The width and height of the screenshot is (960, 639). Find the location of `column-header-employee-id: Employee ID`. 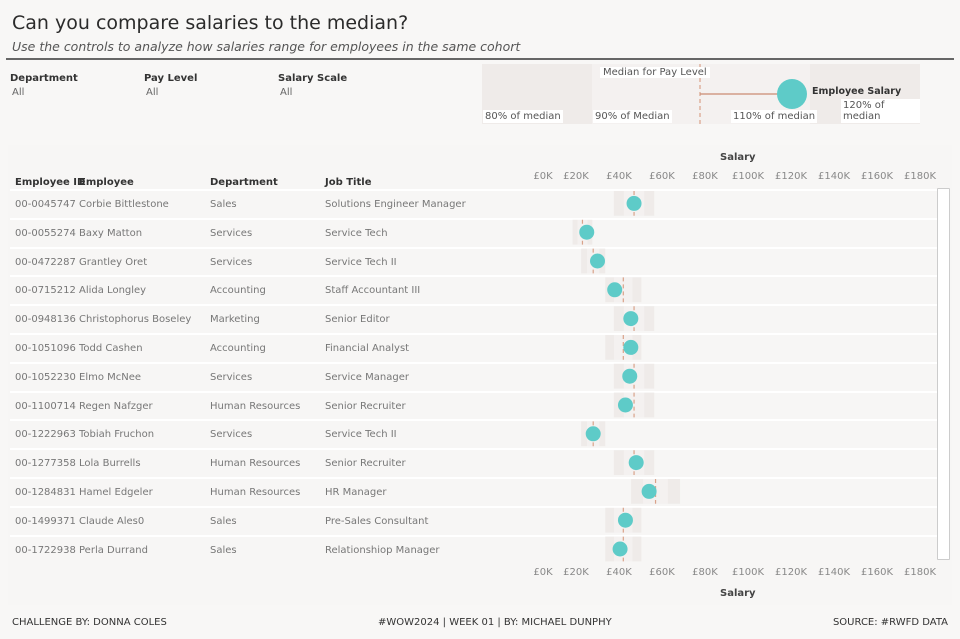

column-header-employee-id: Employee ID is located at coordinates (50, 182).